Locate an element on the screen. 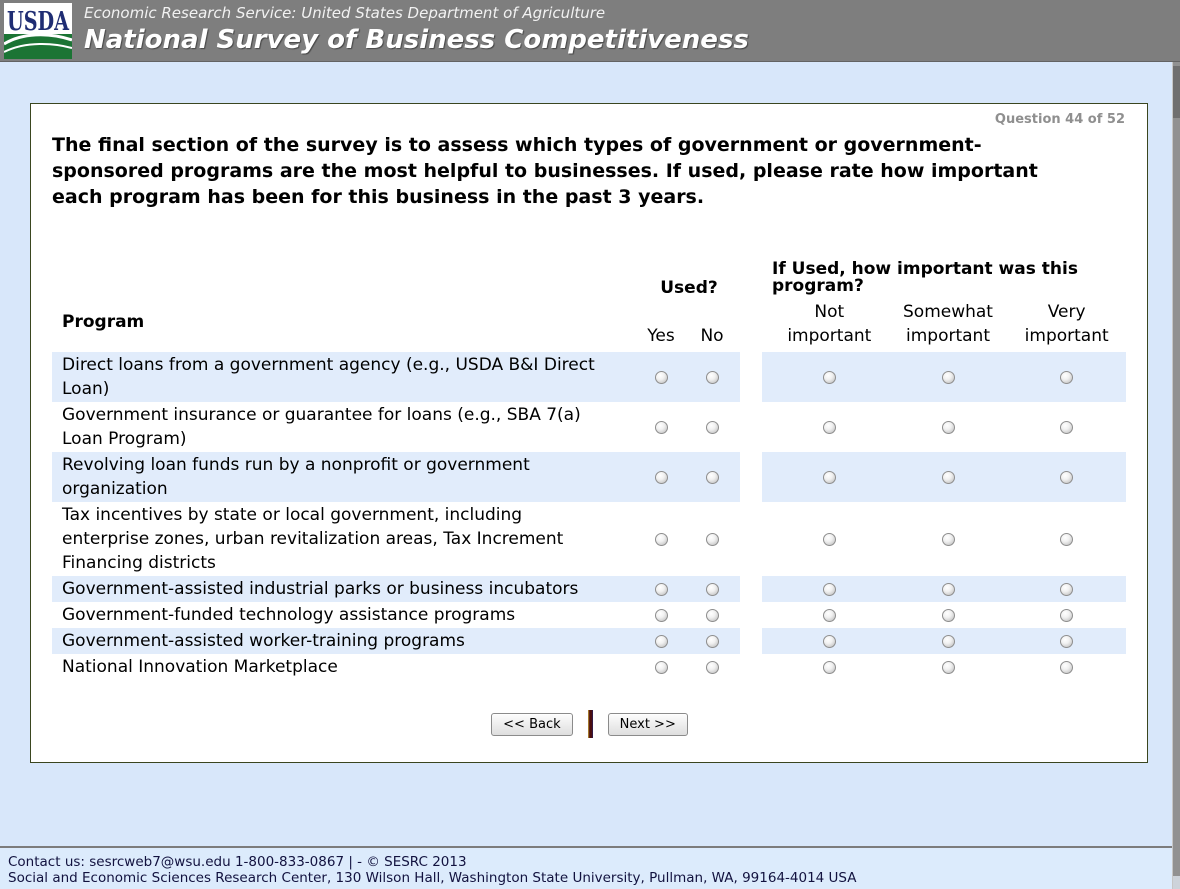 Image resolution: width=1180 pixels, height=889 pixels. scrollbar is located at coordinates (1176, 475).